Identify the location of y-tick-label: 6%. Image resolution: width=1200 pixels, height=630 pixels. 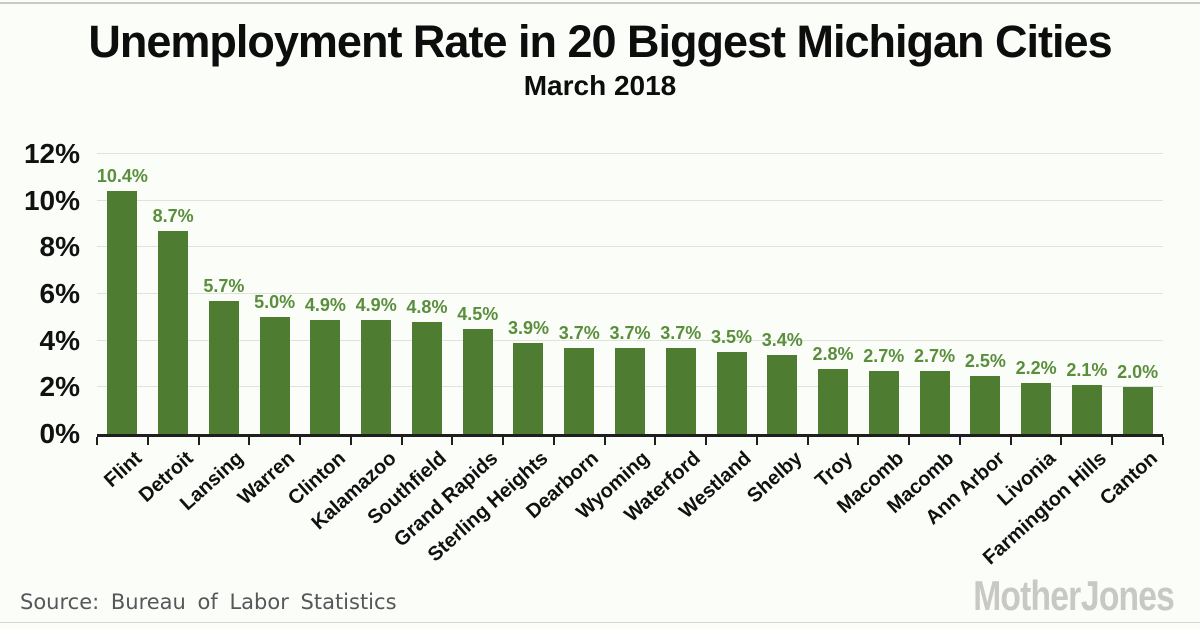
(59, 293).